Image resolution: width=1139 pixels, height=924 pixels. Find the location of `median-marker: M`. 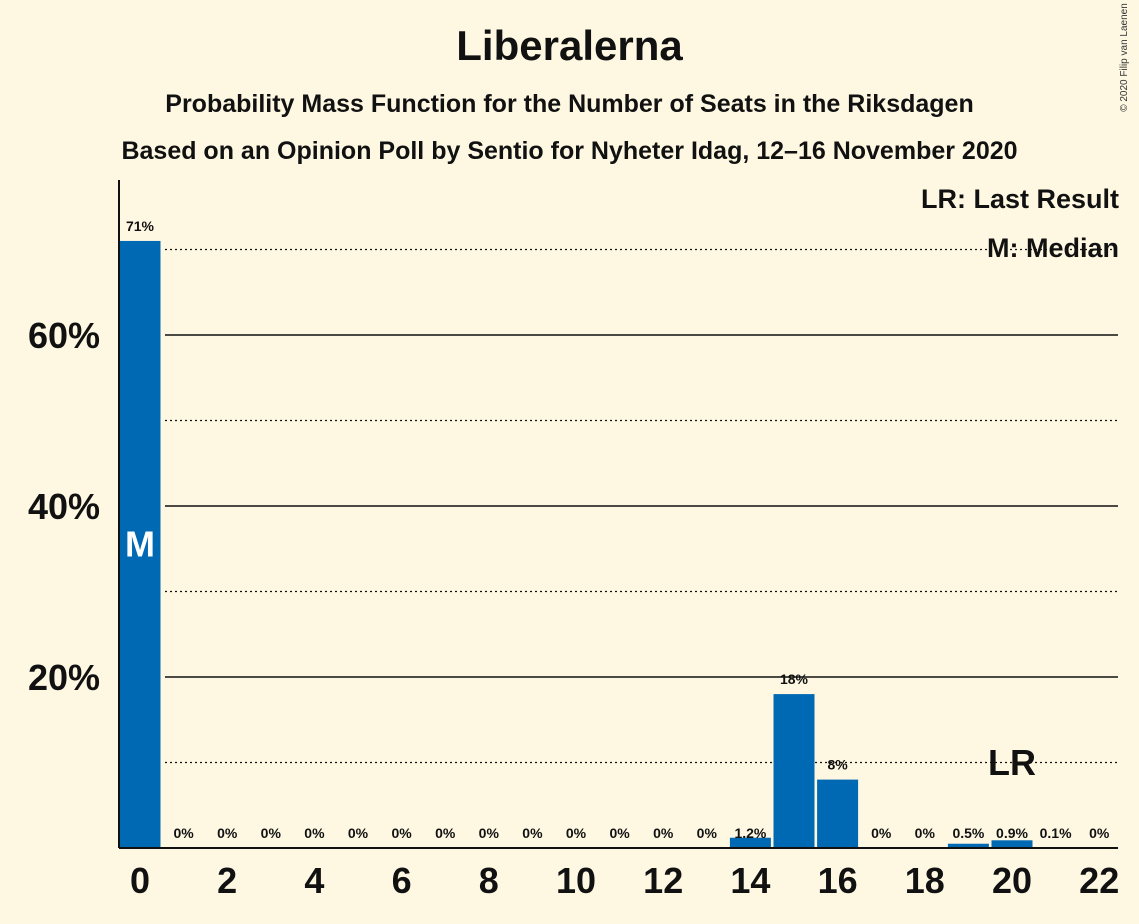

median-marker: M is located at coordinates (140, 543).